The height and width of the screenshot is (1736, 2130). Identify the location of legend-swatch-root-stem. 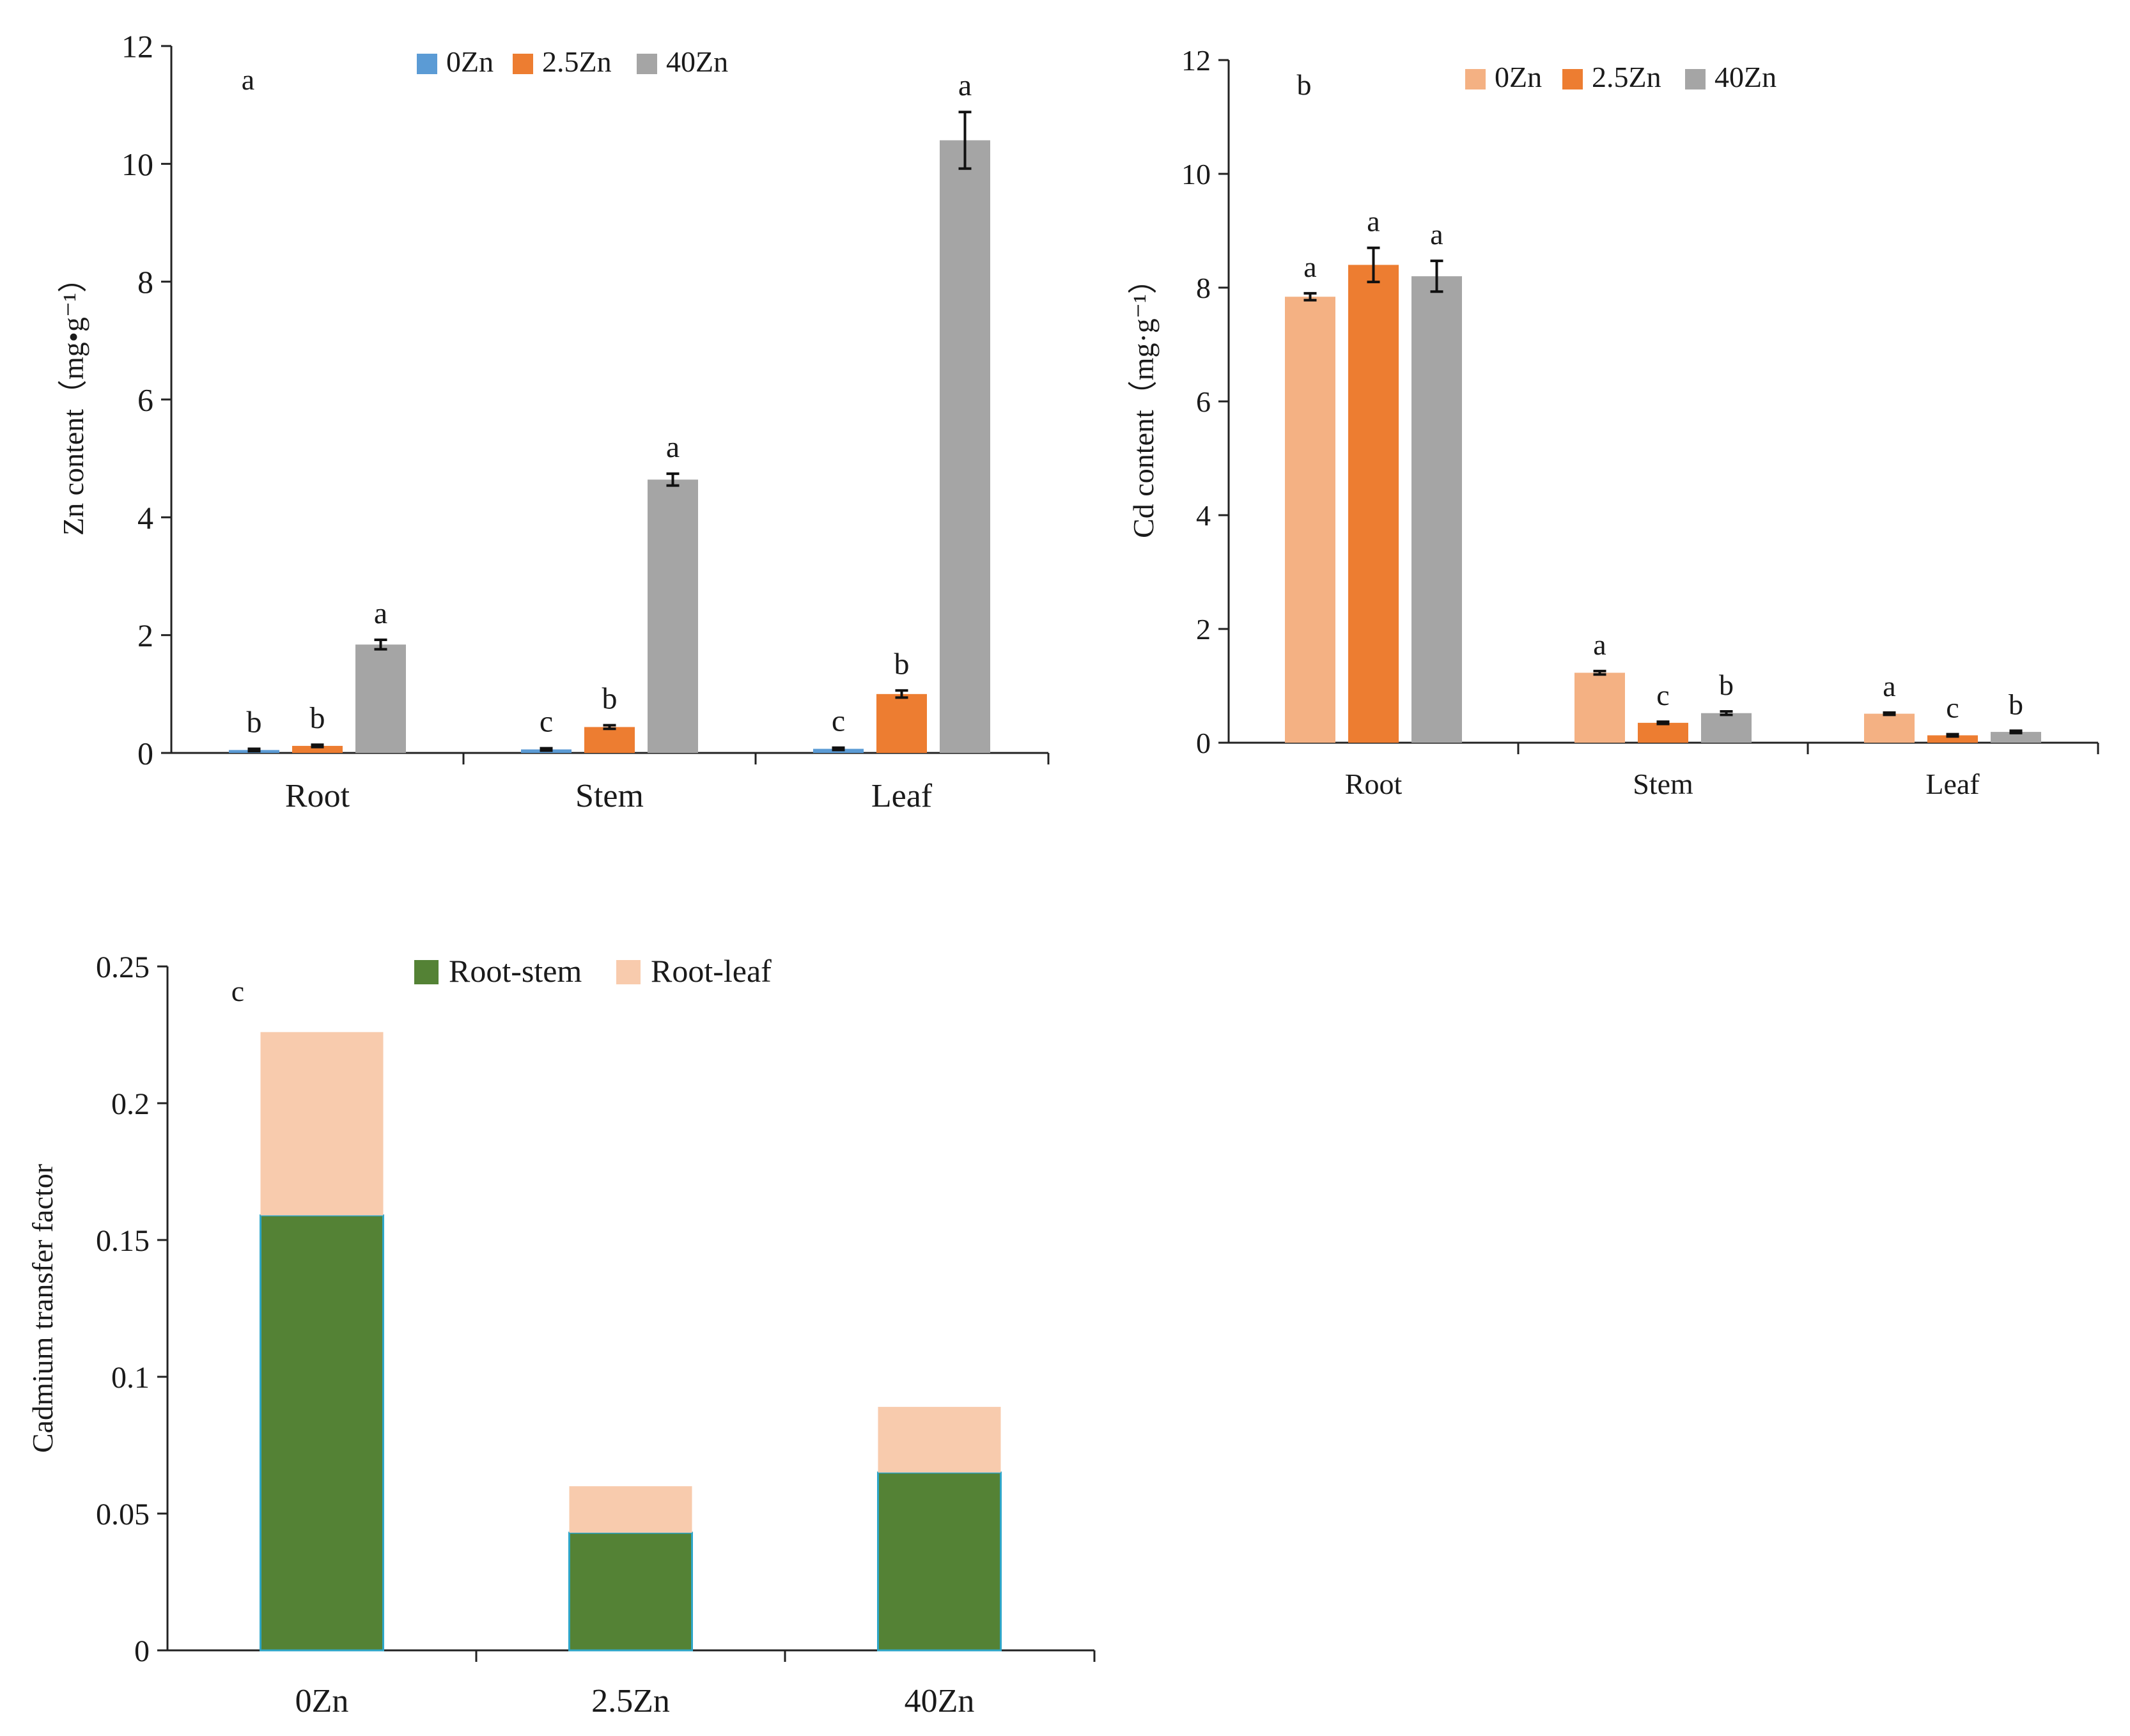
(426, 972).